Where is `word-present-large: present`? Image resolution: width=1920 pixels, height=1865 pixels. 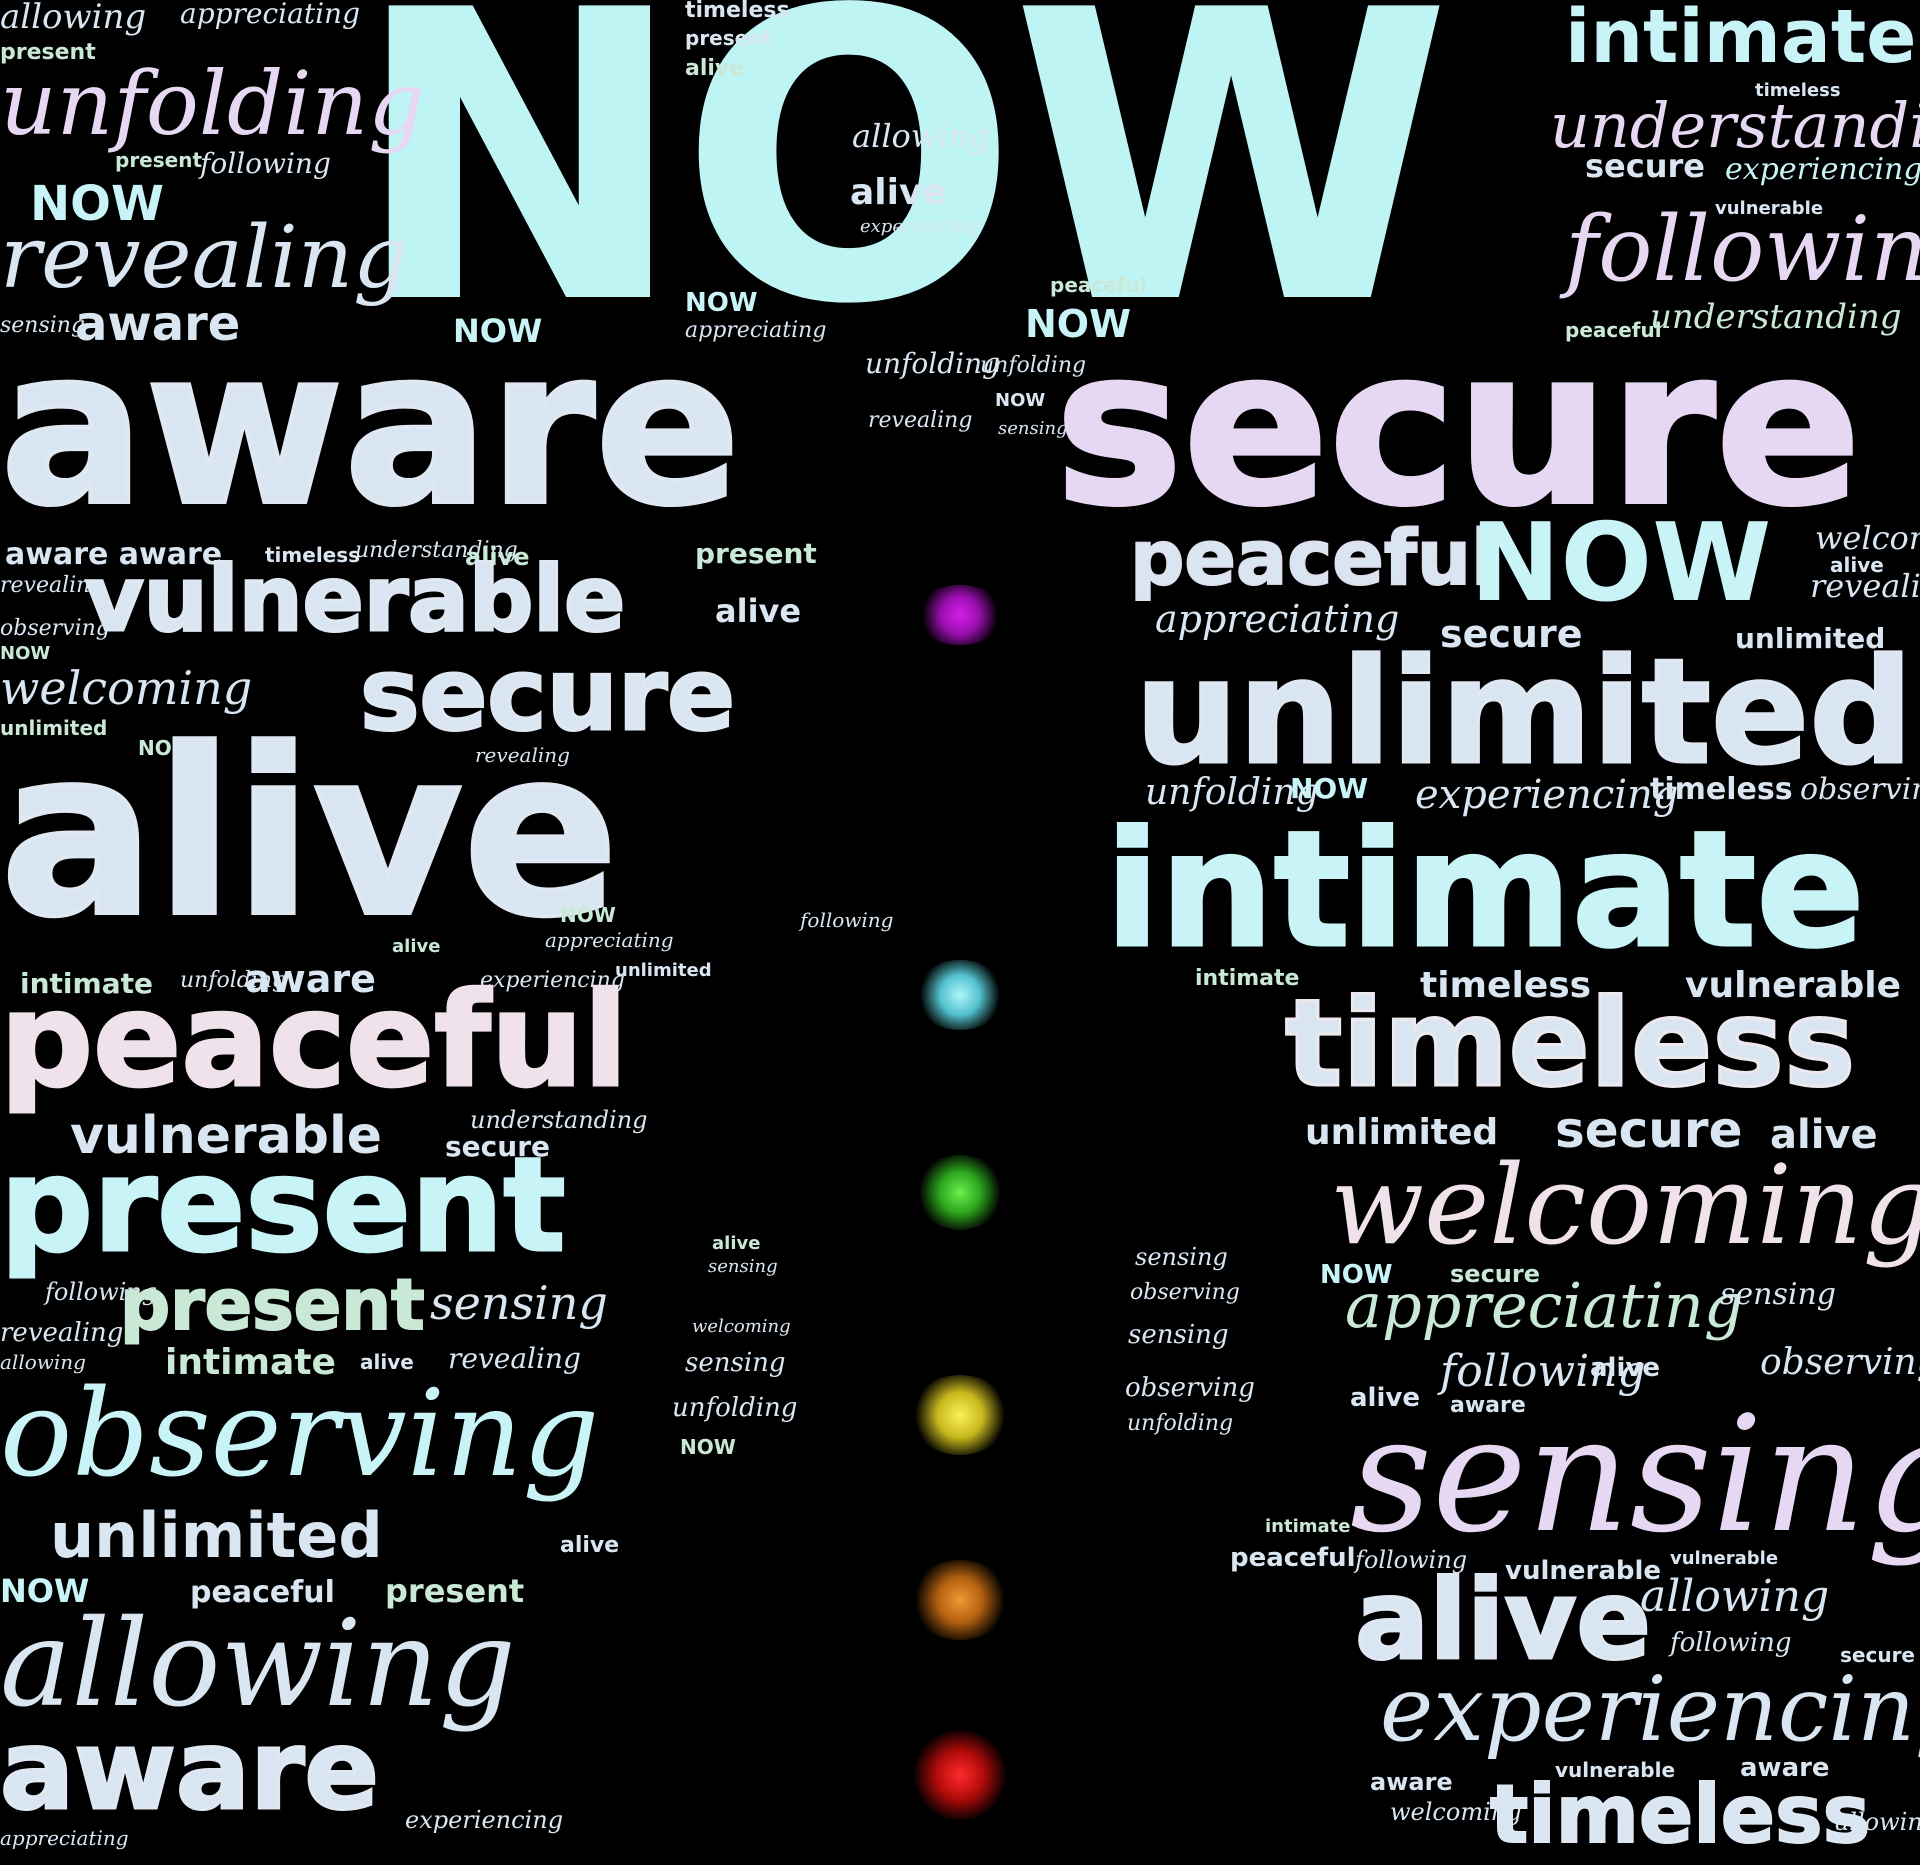 word-present-large: present is located at coordinates (283, 1205).